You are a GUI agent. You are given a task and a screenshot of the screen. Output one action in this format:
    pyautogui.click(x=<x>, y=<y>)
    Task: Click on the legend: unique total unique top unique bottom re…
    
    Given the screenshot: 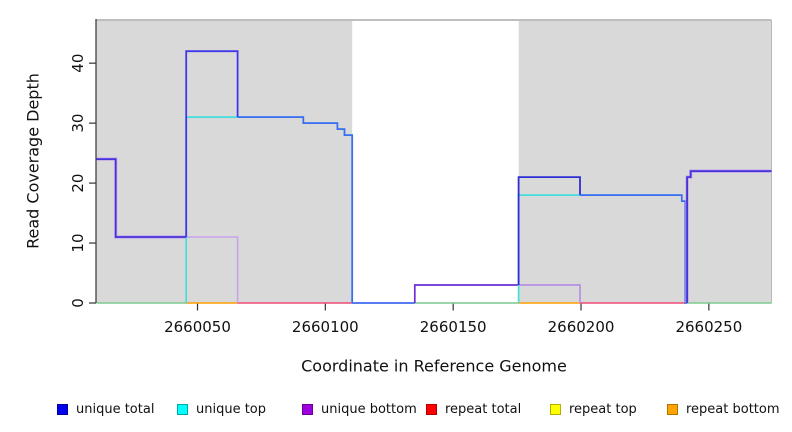 What is the action you would take?
    pyautogui.click(x=396, y=410)
    